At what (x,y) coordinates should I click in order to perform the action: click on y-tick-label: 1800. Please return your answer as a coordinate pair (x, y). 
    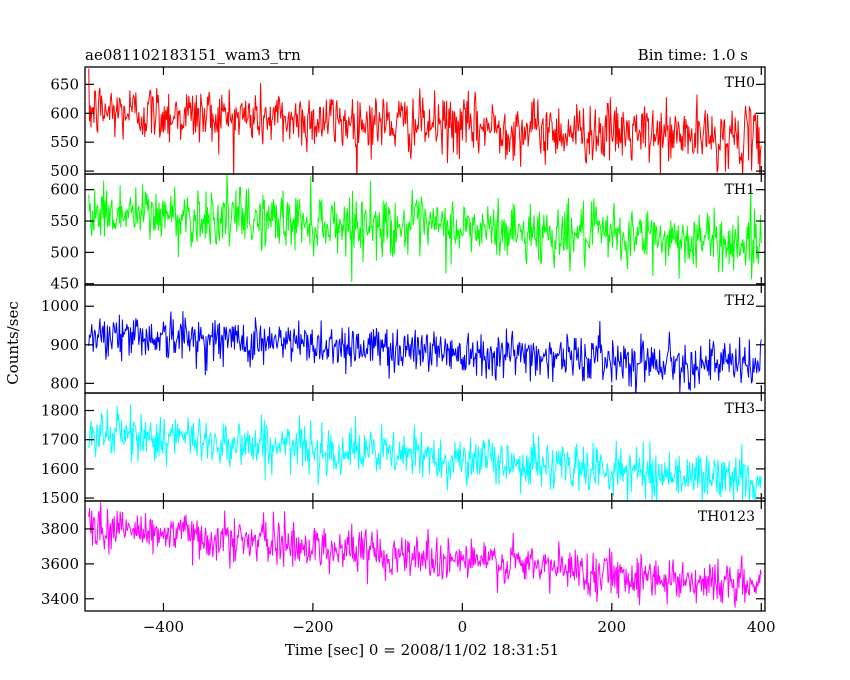
    Looking at the image, I should click on (60, 411).